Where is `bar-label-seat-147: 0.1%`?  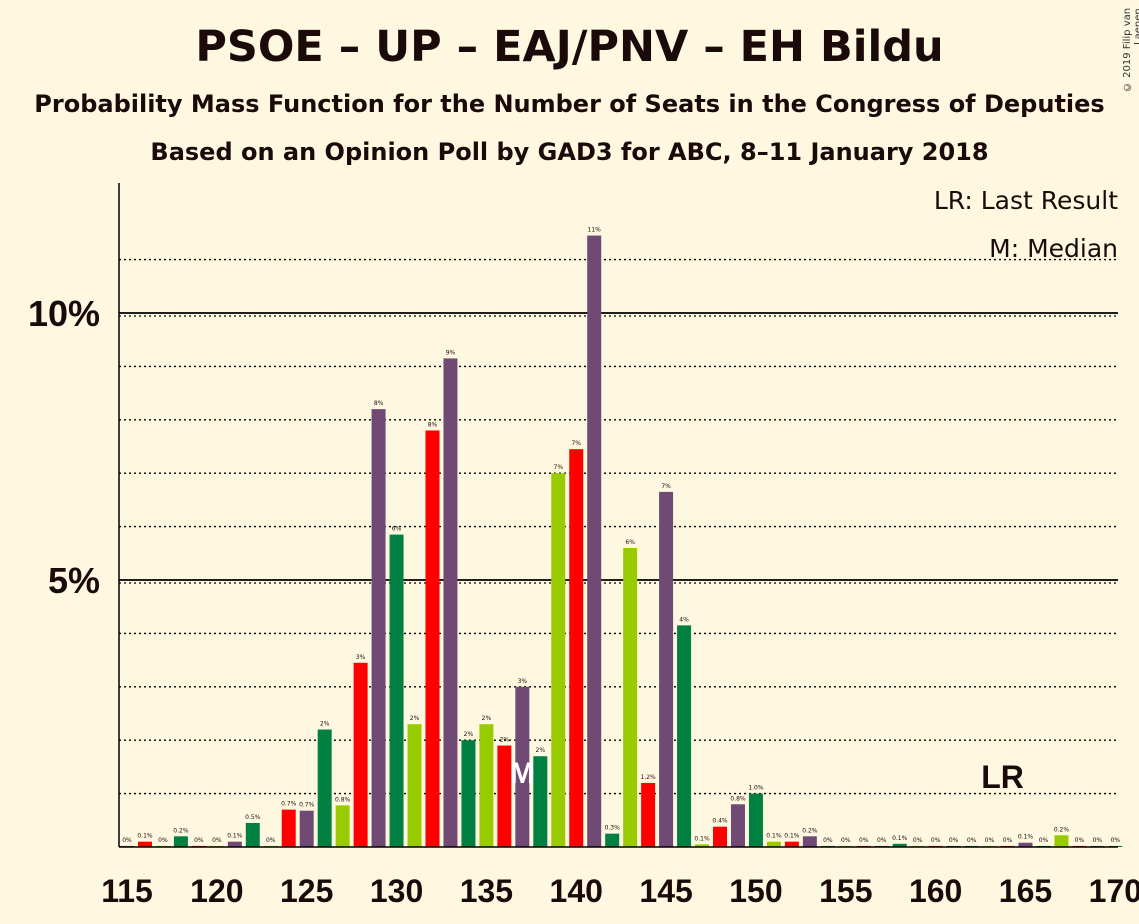
bar-label-seat-147: 0.1% is located at coordinates (702, 838).